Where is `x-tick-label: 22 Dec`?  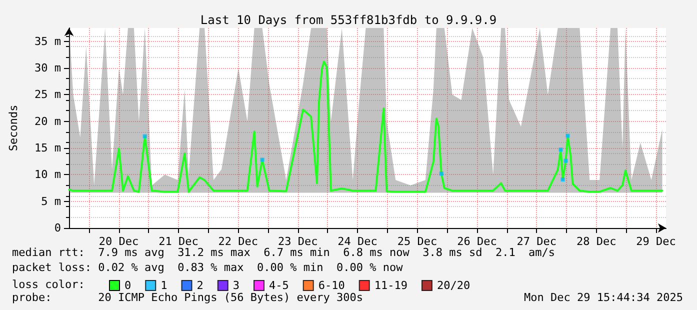
x-tick-label: 22 Dec is located at coordinates (238, 241).